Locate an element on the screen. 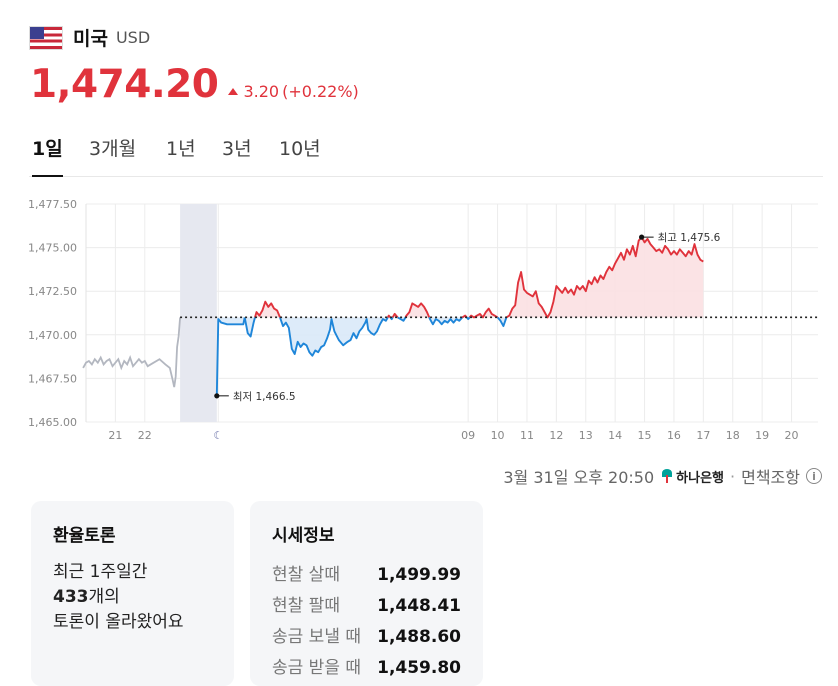 The width and height of the screenshot is (838, 686). y-tick-label: 1,470.00 is located at coordinates (52, 335).